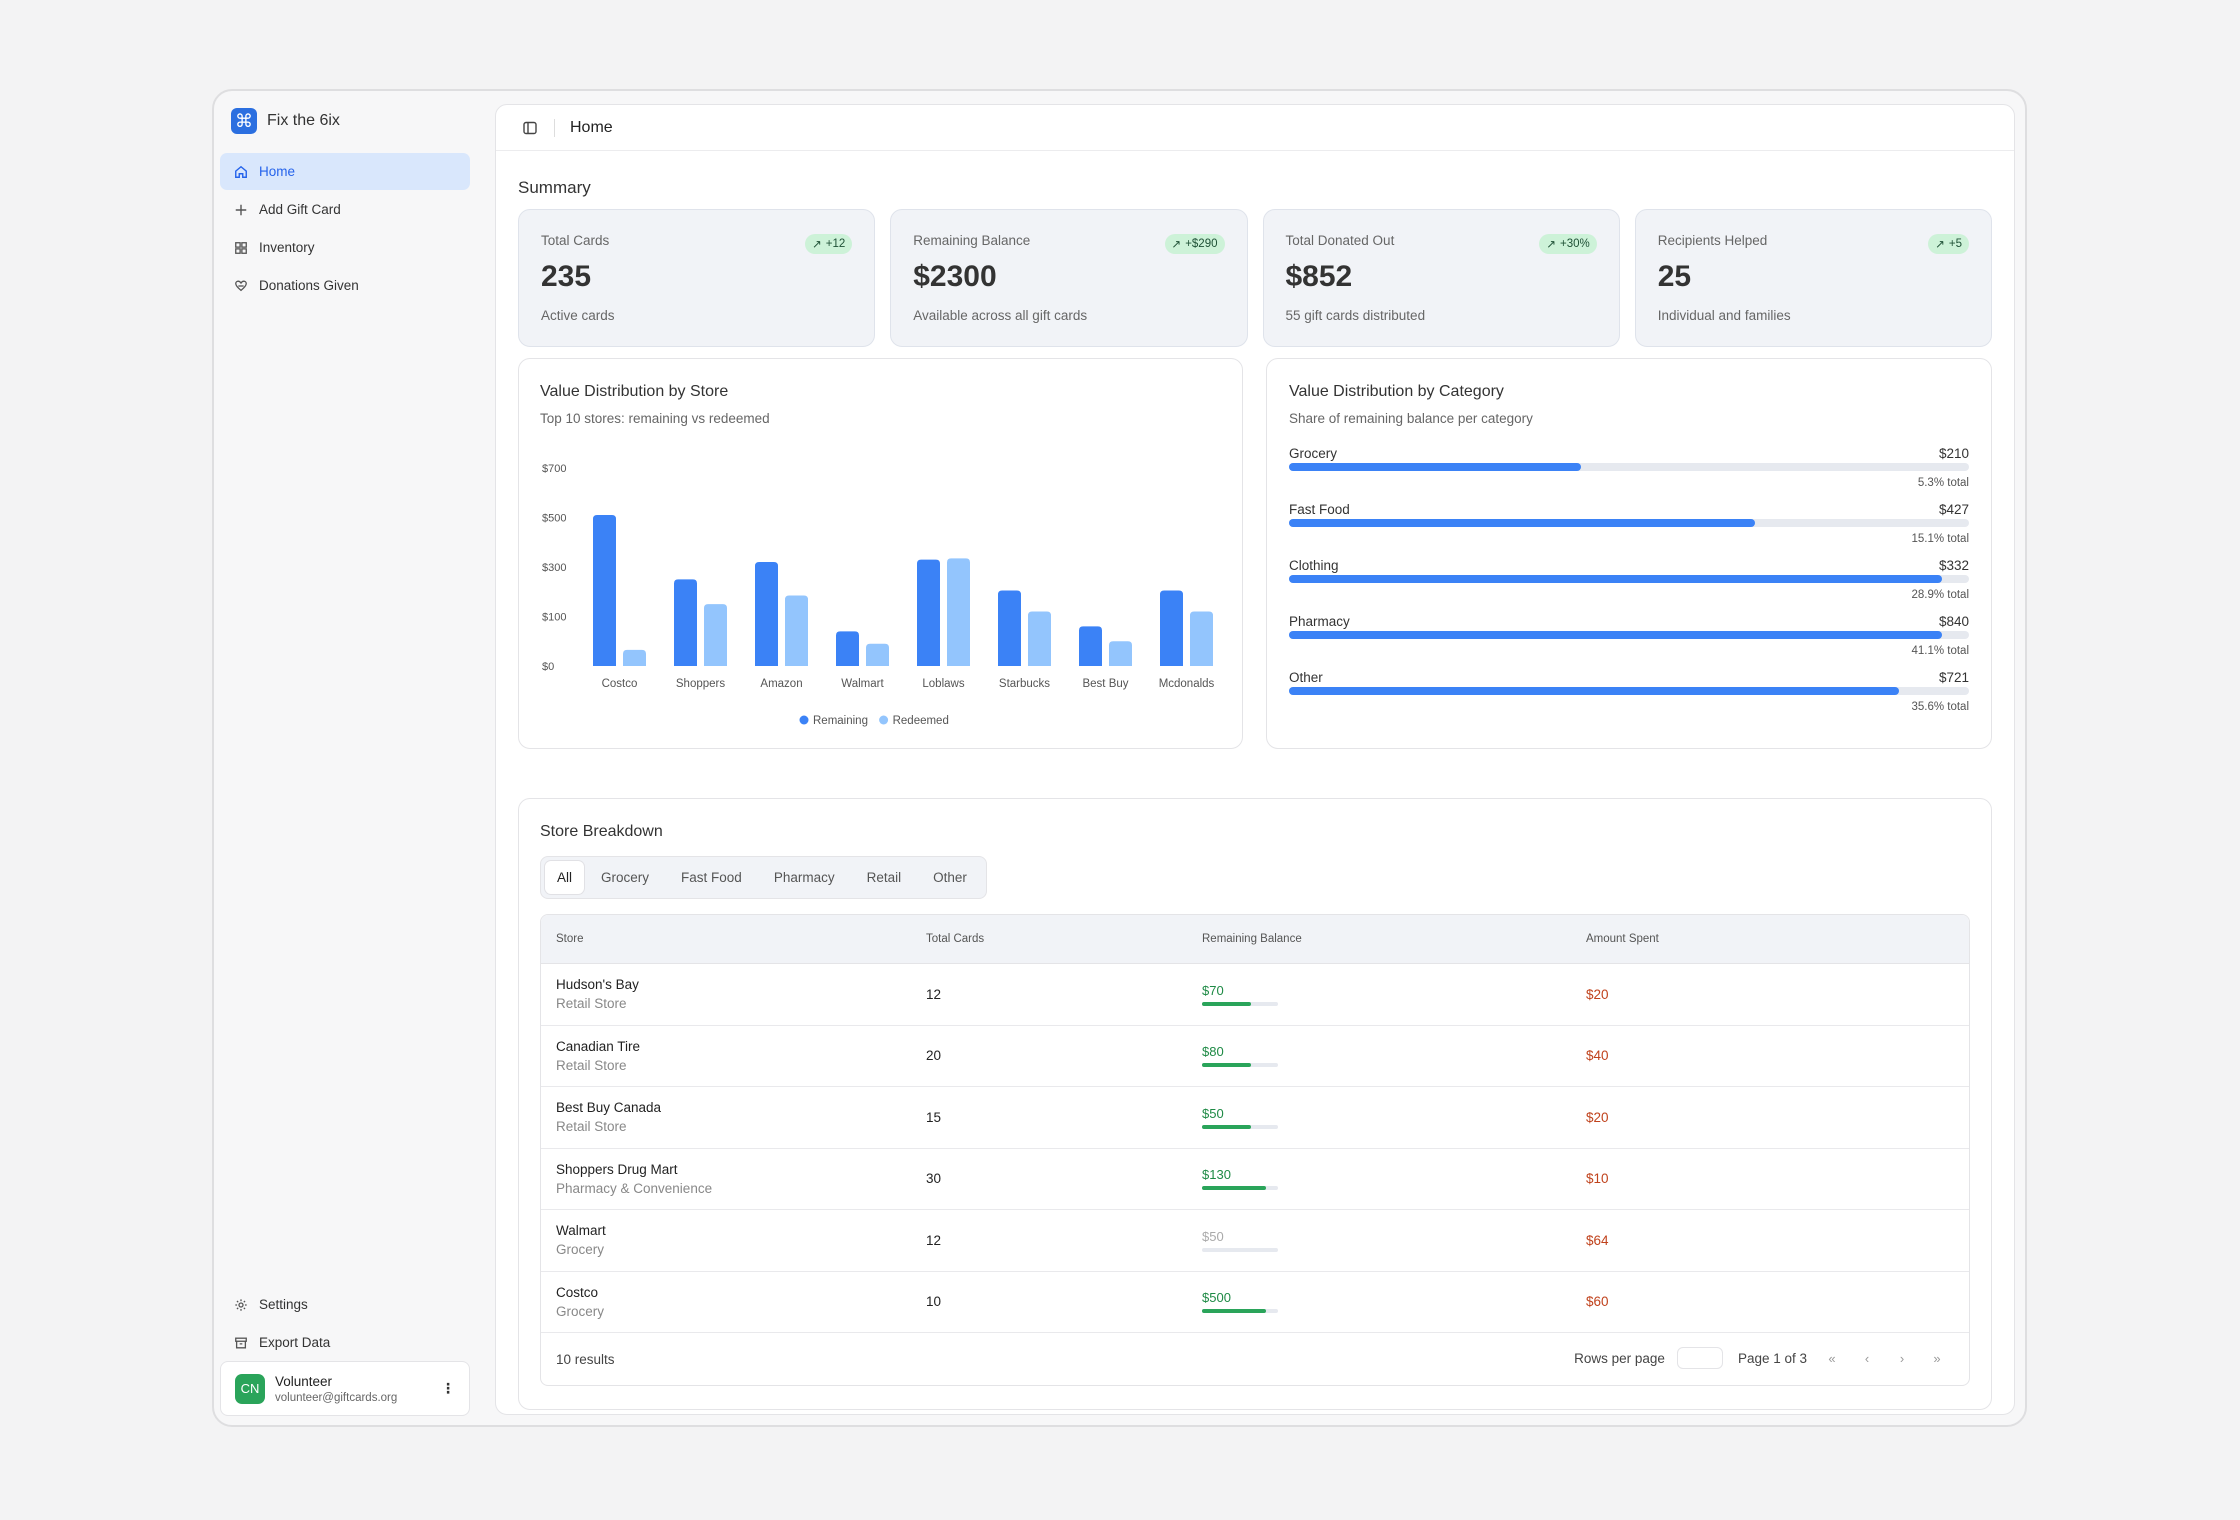 Image resolution: width=2240 pixels, height=1520 pixels. I want to click on column-header-amount-spent: Amount Spent, so click(1622, 939).